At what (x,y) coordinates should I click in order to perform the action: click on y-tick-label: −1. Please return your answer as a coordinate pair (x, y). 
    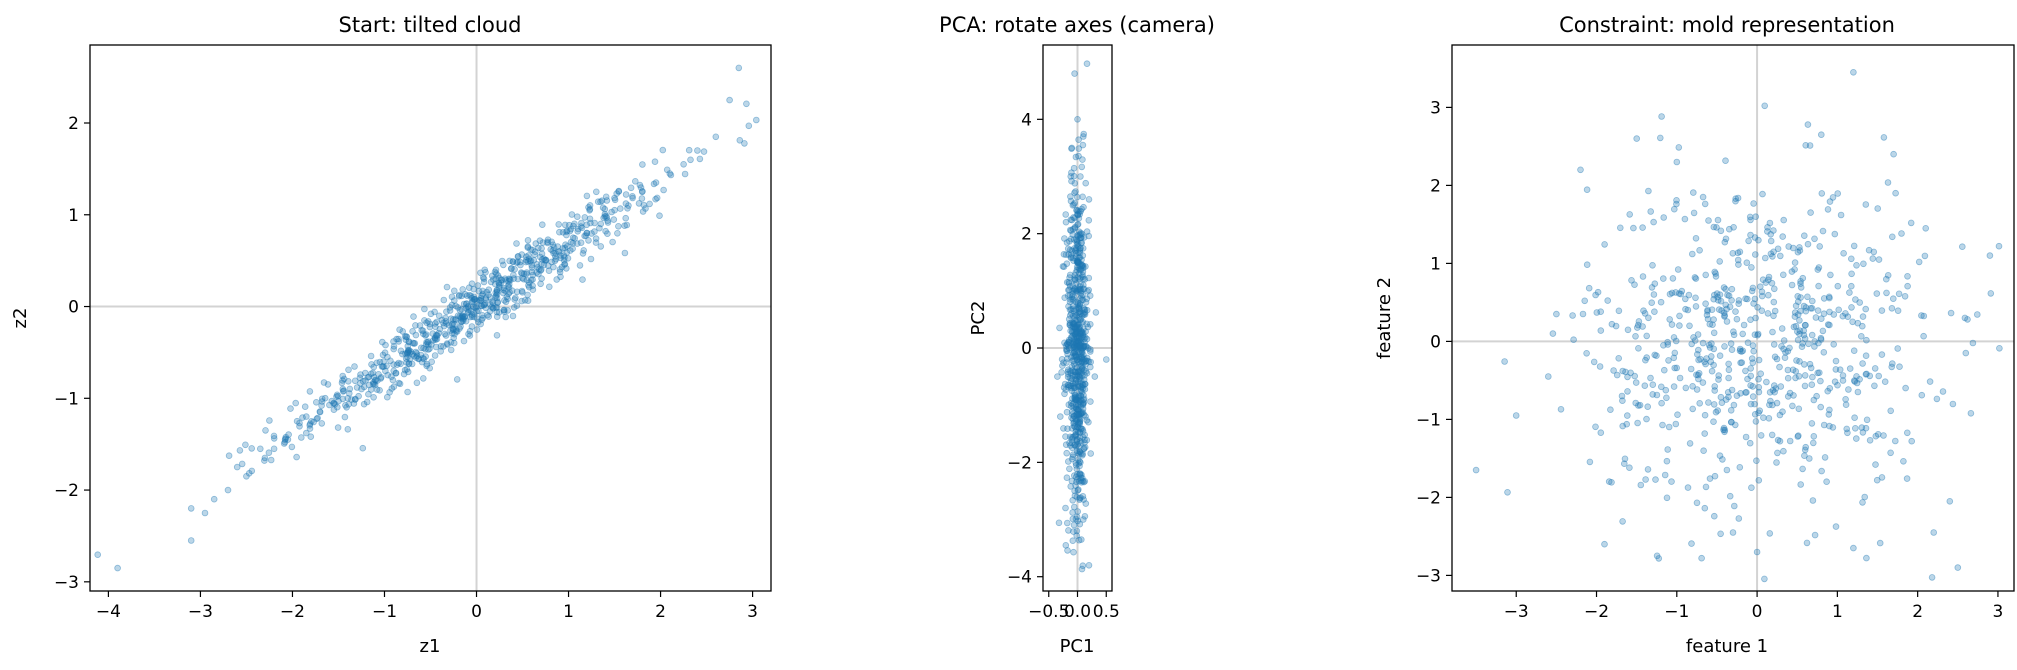
    Looking at the image, I should click on (1428, 420).